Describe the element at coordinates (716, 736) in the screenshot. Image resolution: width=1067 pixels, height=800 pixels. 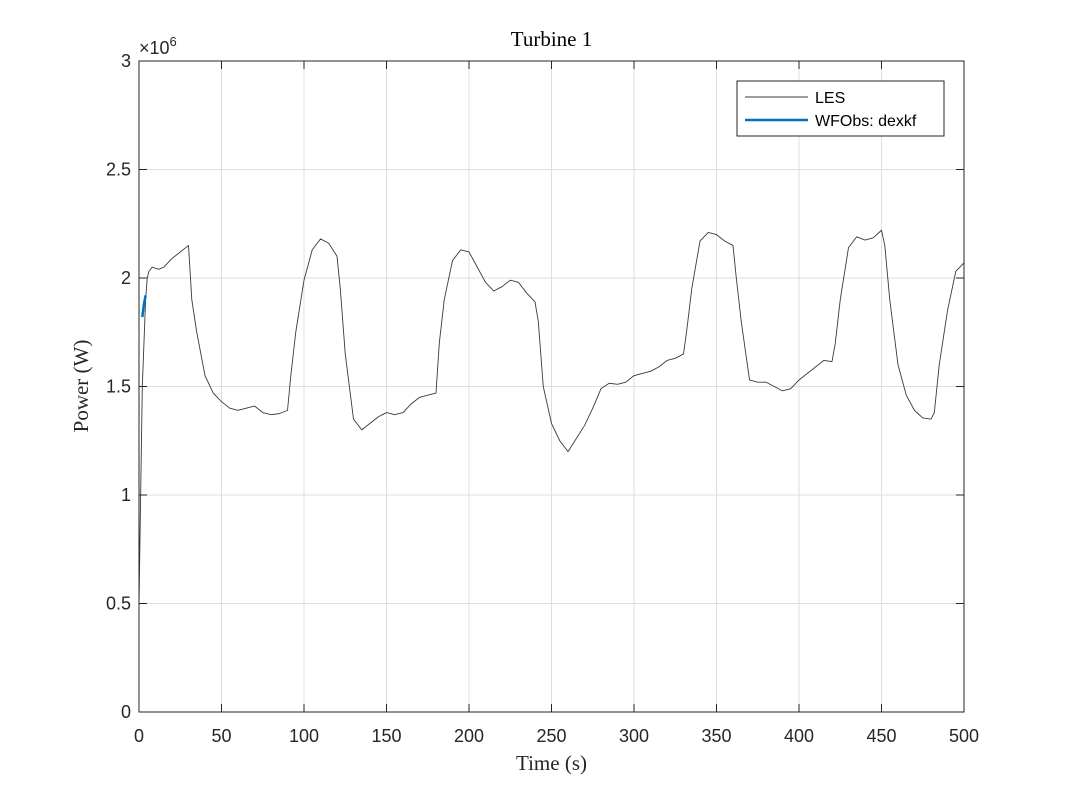
I see `x-tick-label: 350` at that location.